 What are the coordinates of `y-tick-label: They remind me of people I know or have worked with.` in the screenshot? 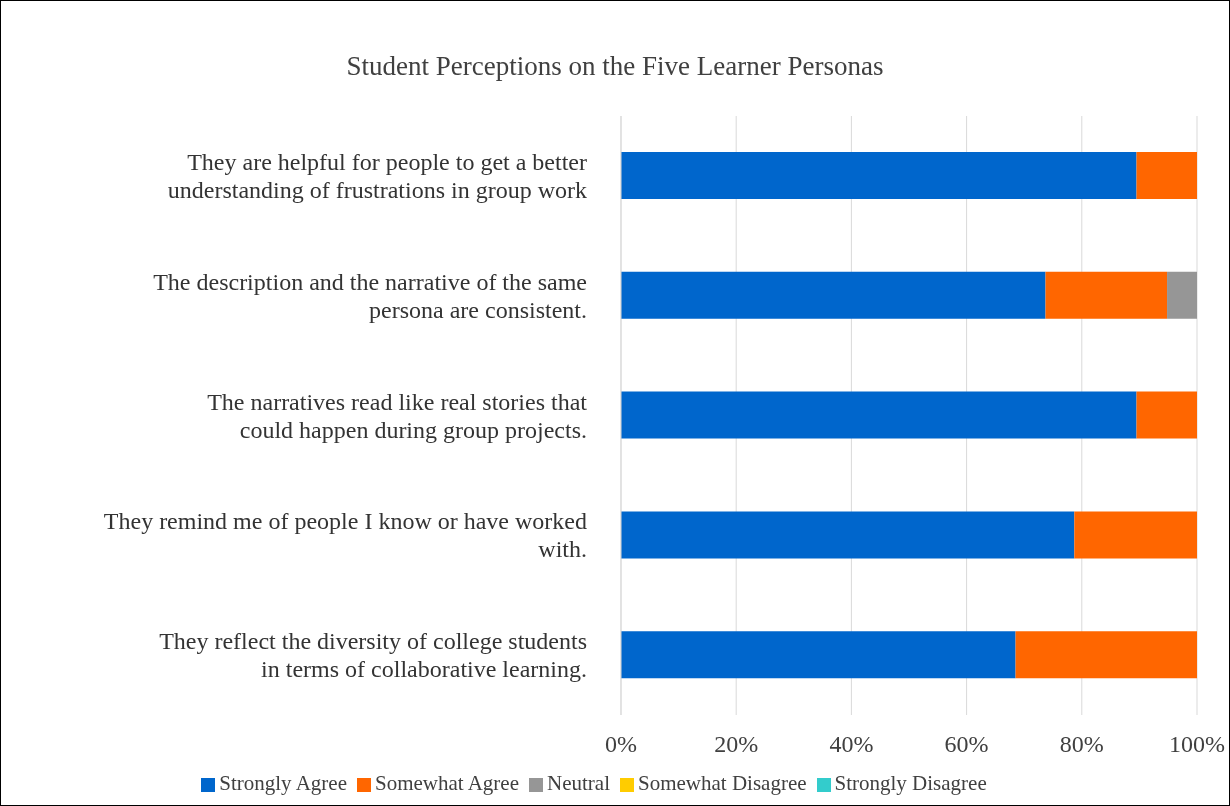 It's located at (345, 535).